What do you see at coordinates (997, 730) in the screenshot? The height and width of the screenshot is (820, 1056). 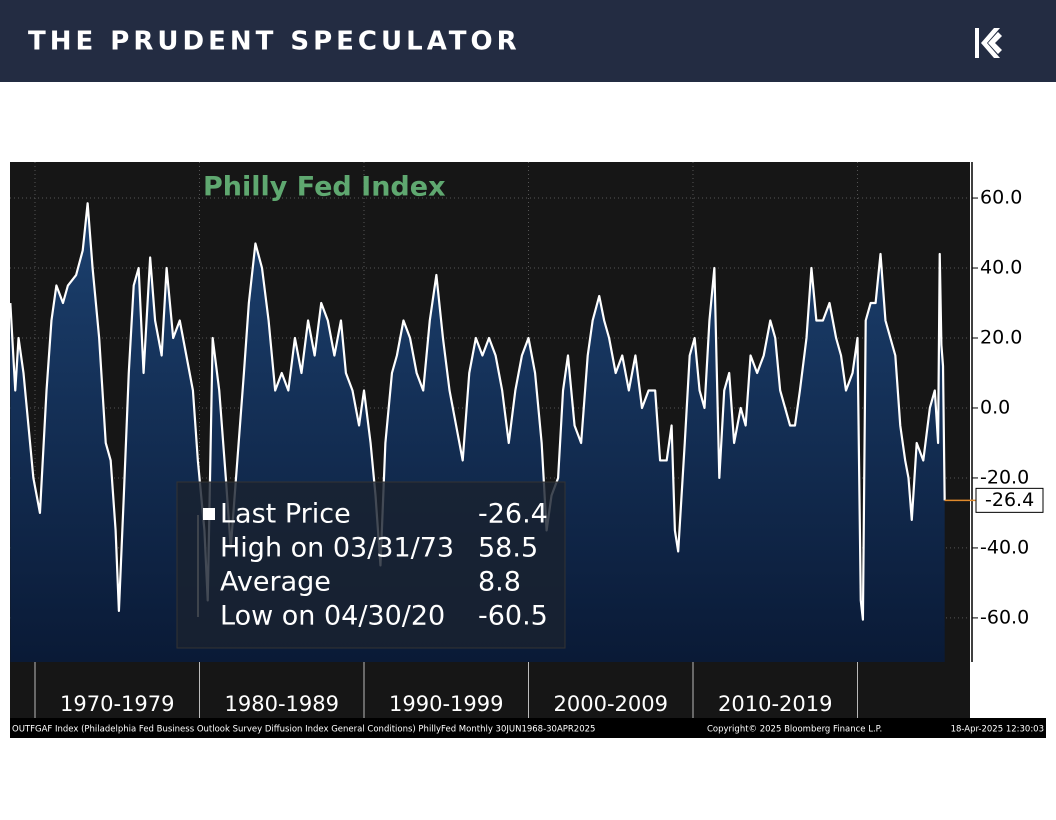 I see `footer-timestamp: 18-Apr-2025 12:30:03` at bounding box center [997, 730].